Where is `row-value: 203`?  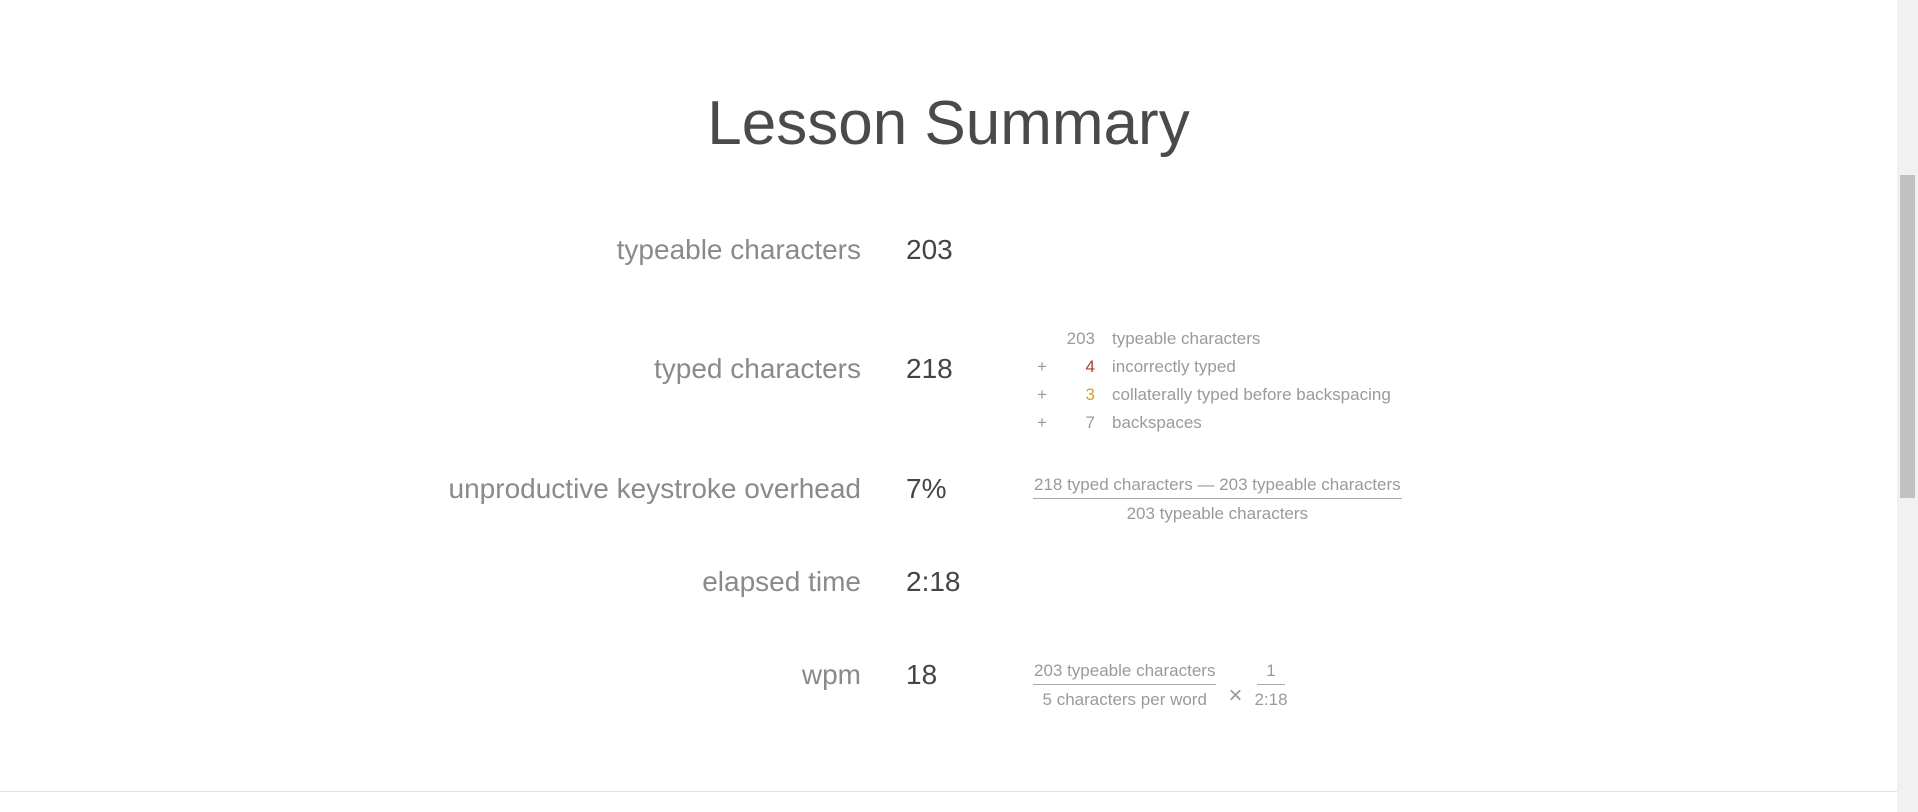 row-value: 203 is located at coordinates (929, 249).